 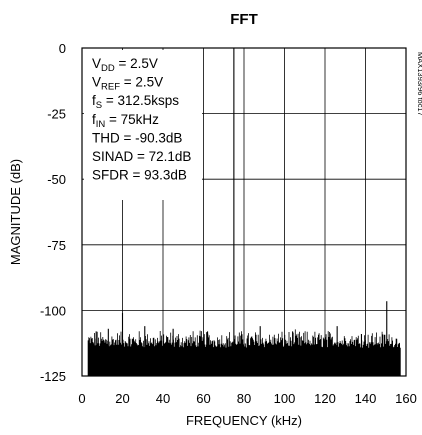 What do you see at coordinates (141, 156) in the screenshot?
I see `condition-line: SINAD = 72.1dB` at bounding box center [141, 156].